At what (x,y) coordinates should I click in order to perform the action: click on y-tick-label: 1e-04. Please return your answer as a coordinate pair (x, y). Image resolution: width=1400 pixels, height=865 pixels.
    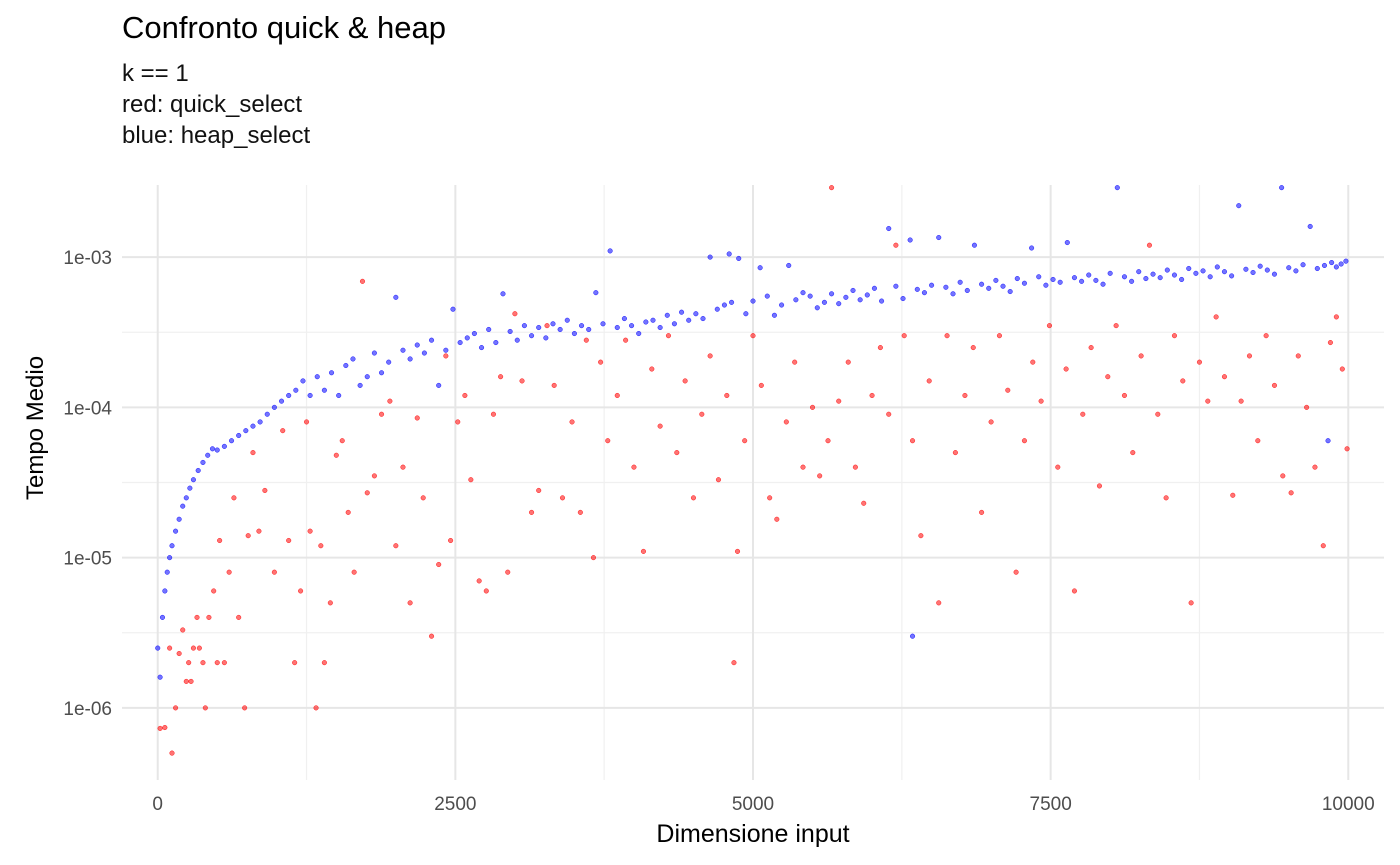
    Looking at the image, I should click on (87, 408).